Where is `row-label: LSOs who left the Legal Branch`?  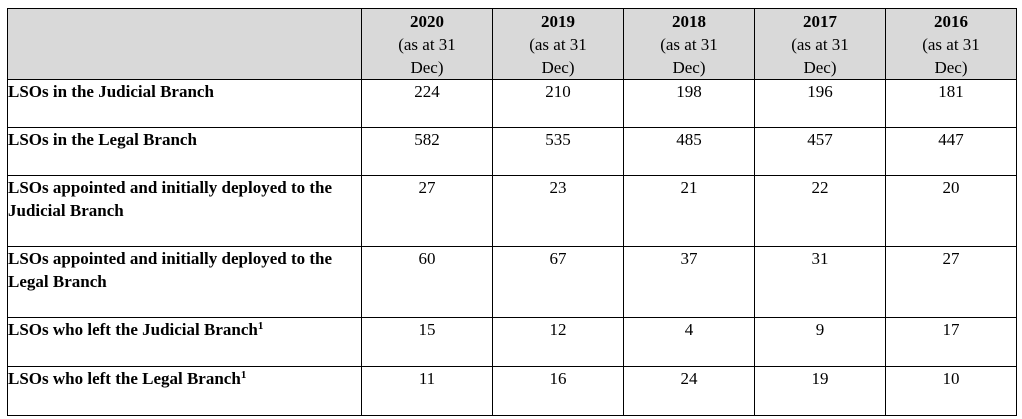
row-label: LSOs who left the Legal Branch is located at coordinates (124, 378).